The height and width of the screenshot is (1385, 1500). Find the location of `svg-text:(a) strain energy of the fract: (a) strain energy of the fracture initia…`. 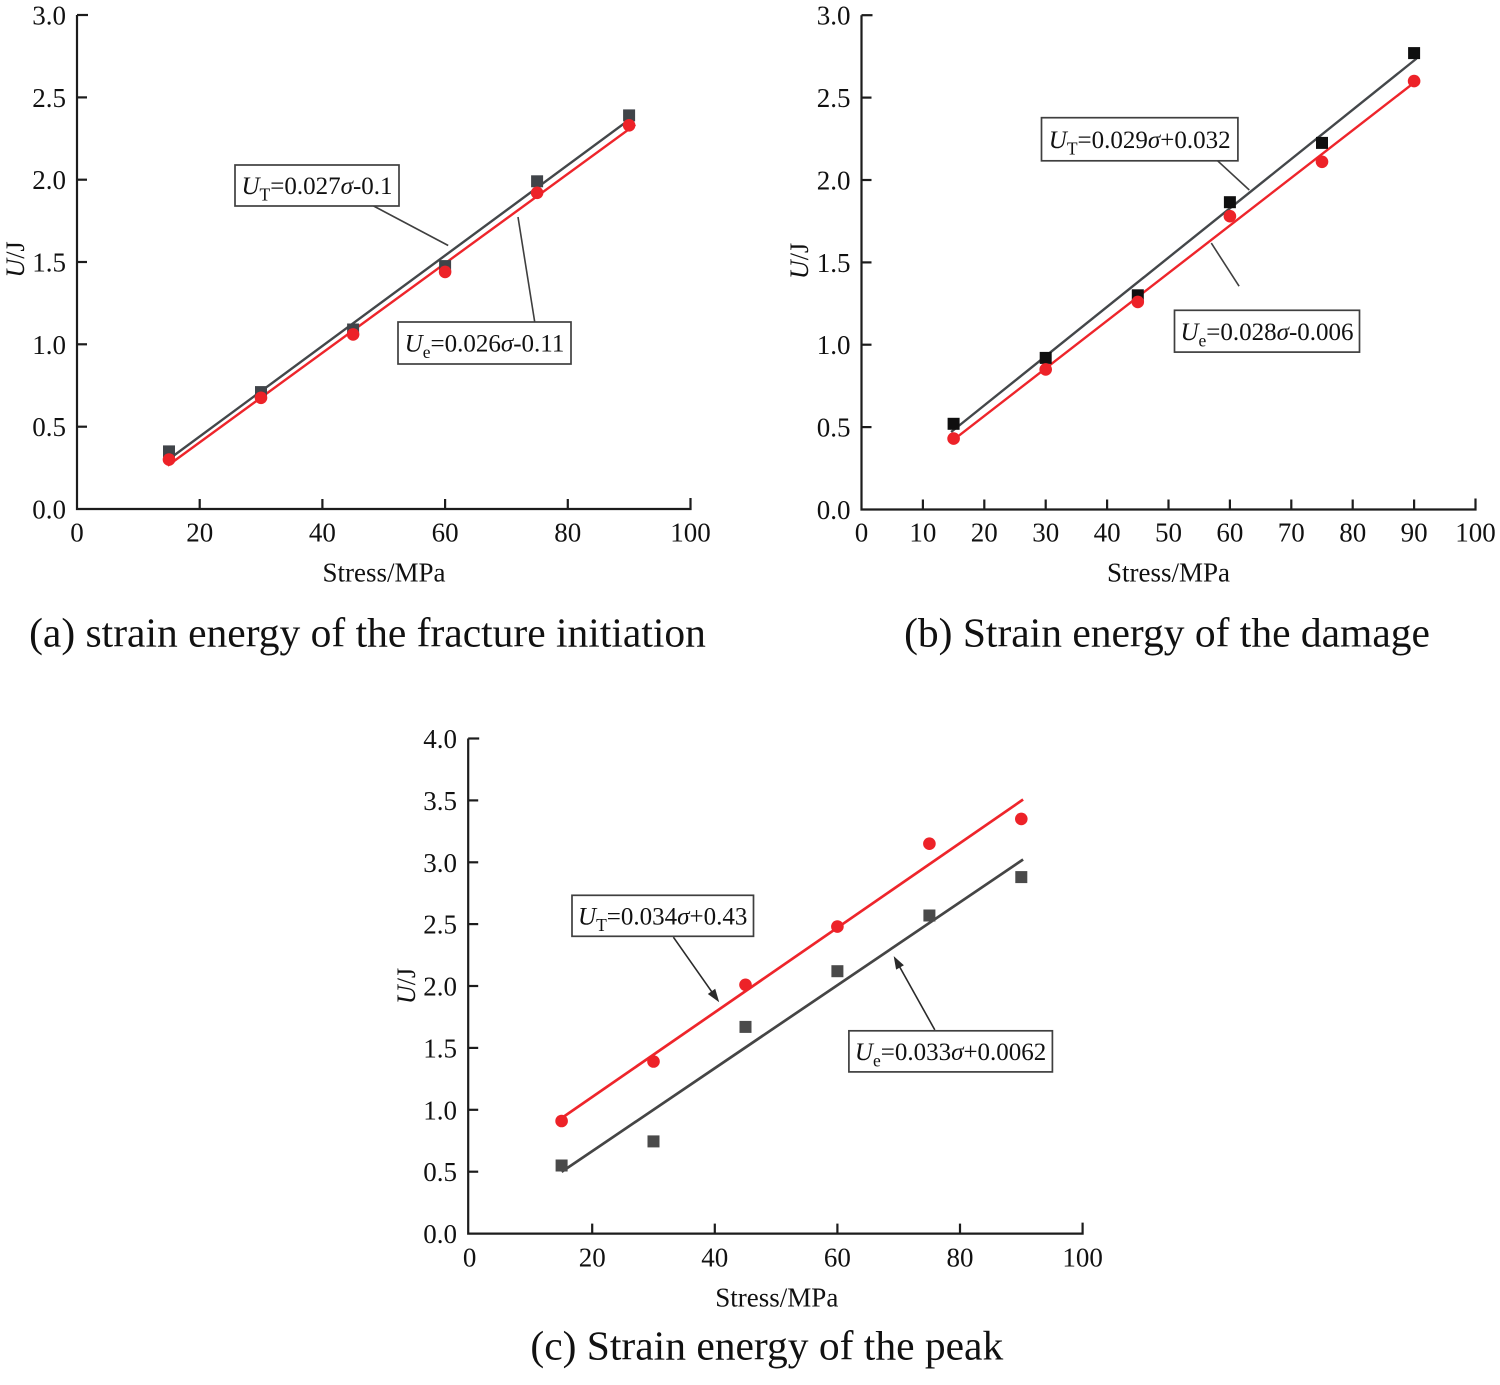

svg-text:(a) strain energy of the fract: (a) strain energy of the fracture initia… is located at coordinates (367, 633).